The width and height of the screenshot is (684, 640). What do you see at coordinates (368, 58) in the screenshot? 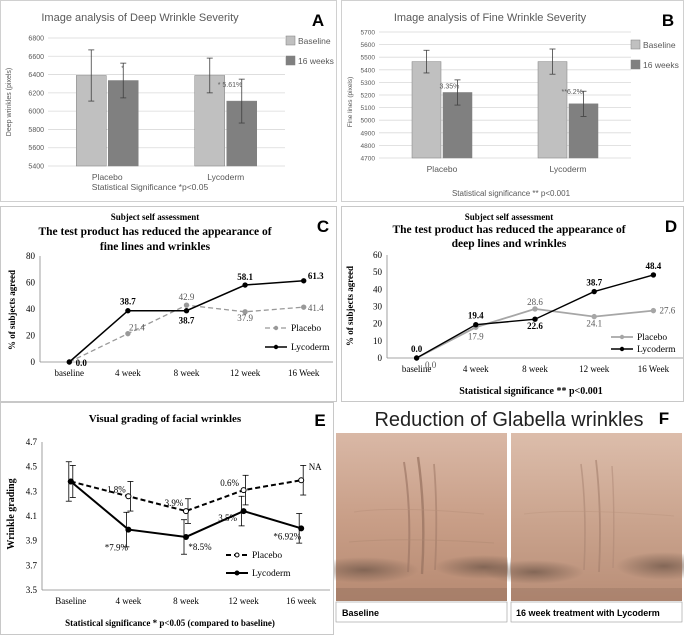
I see `y-tick-label: 5500` at bounding box center [368, 58].